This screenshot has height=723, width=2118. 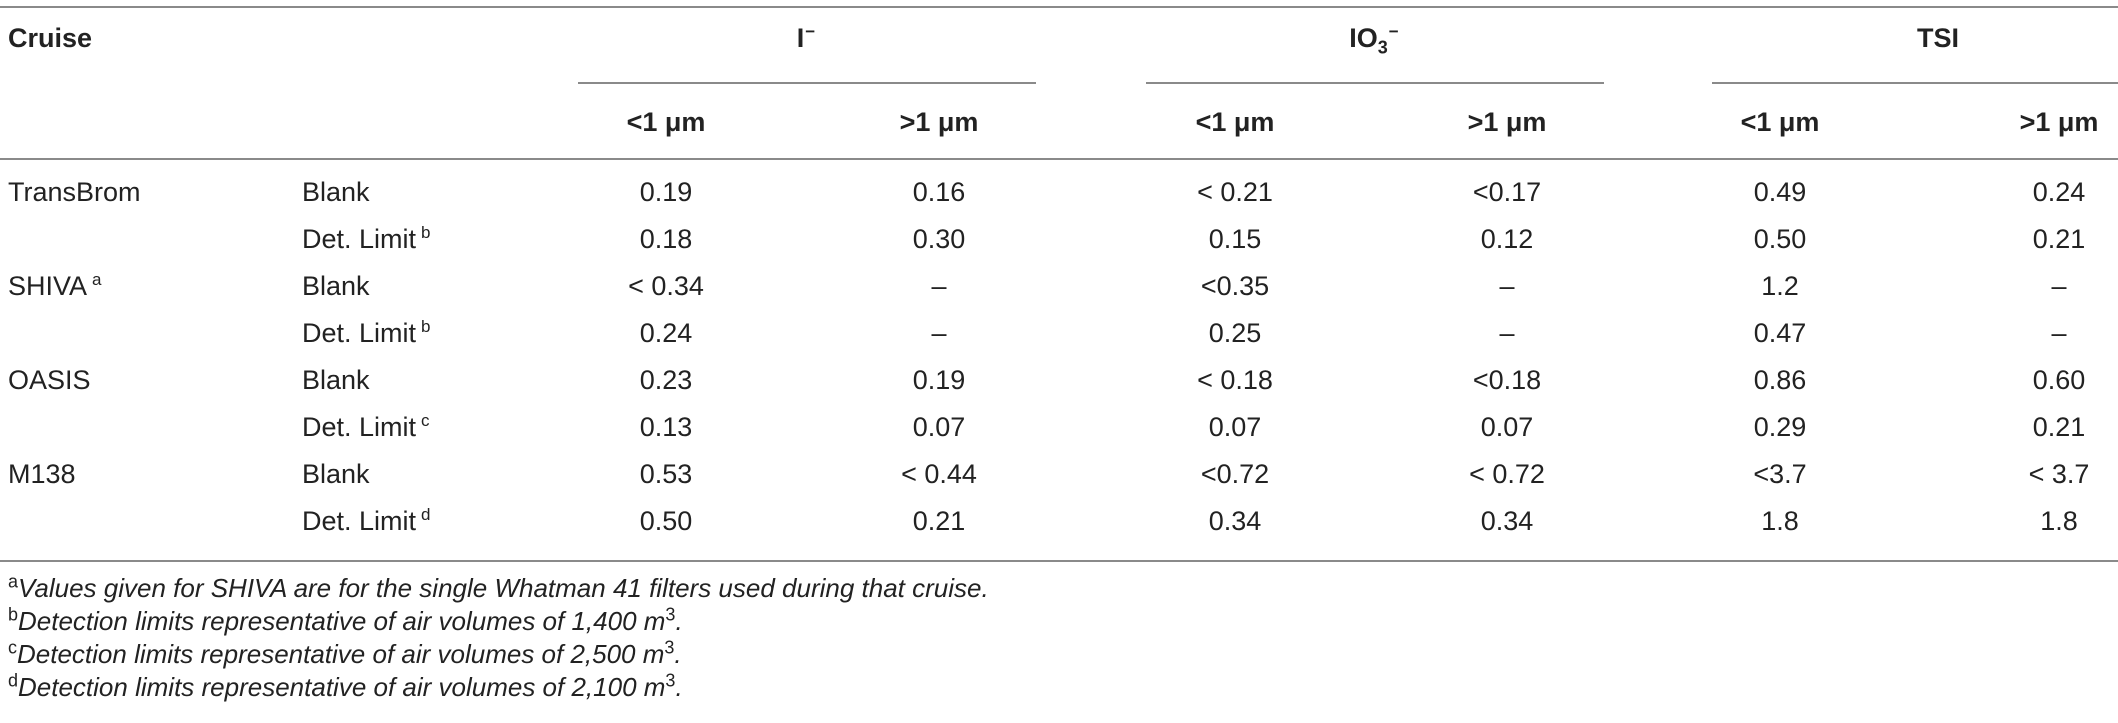 What do you see at coordinates (42, 474) in the screenshot?
I see `cell-cruise: M138` at bounding box center [42, 474].